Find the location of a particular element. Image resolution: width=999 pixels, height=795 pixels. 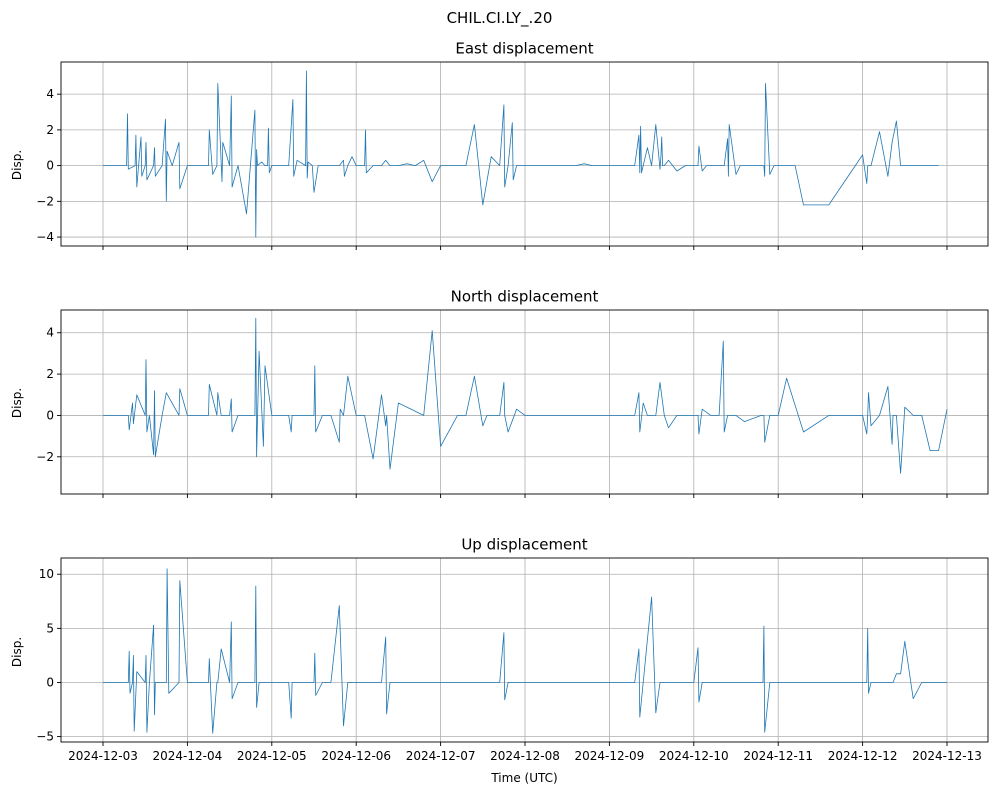

figure-suptitle: CHIL.CI.LY_.20 is located at coordinates (500, 18).